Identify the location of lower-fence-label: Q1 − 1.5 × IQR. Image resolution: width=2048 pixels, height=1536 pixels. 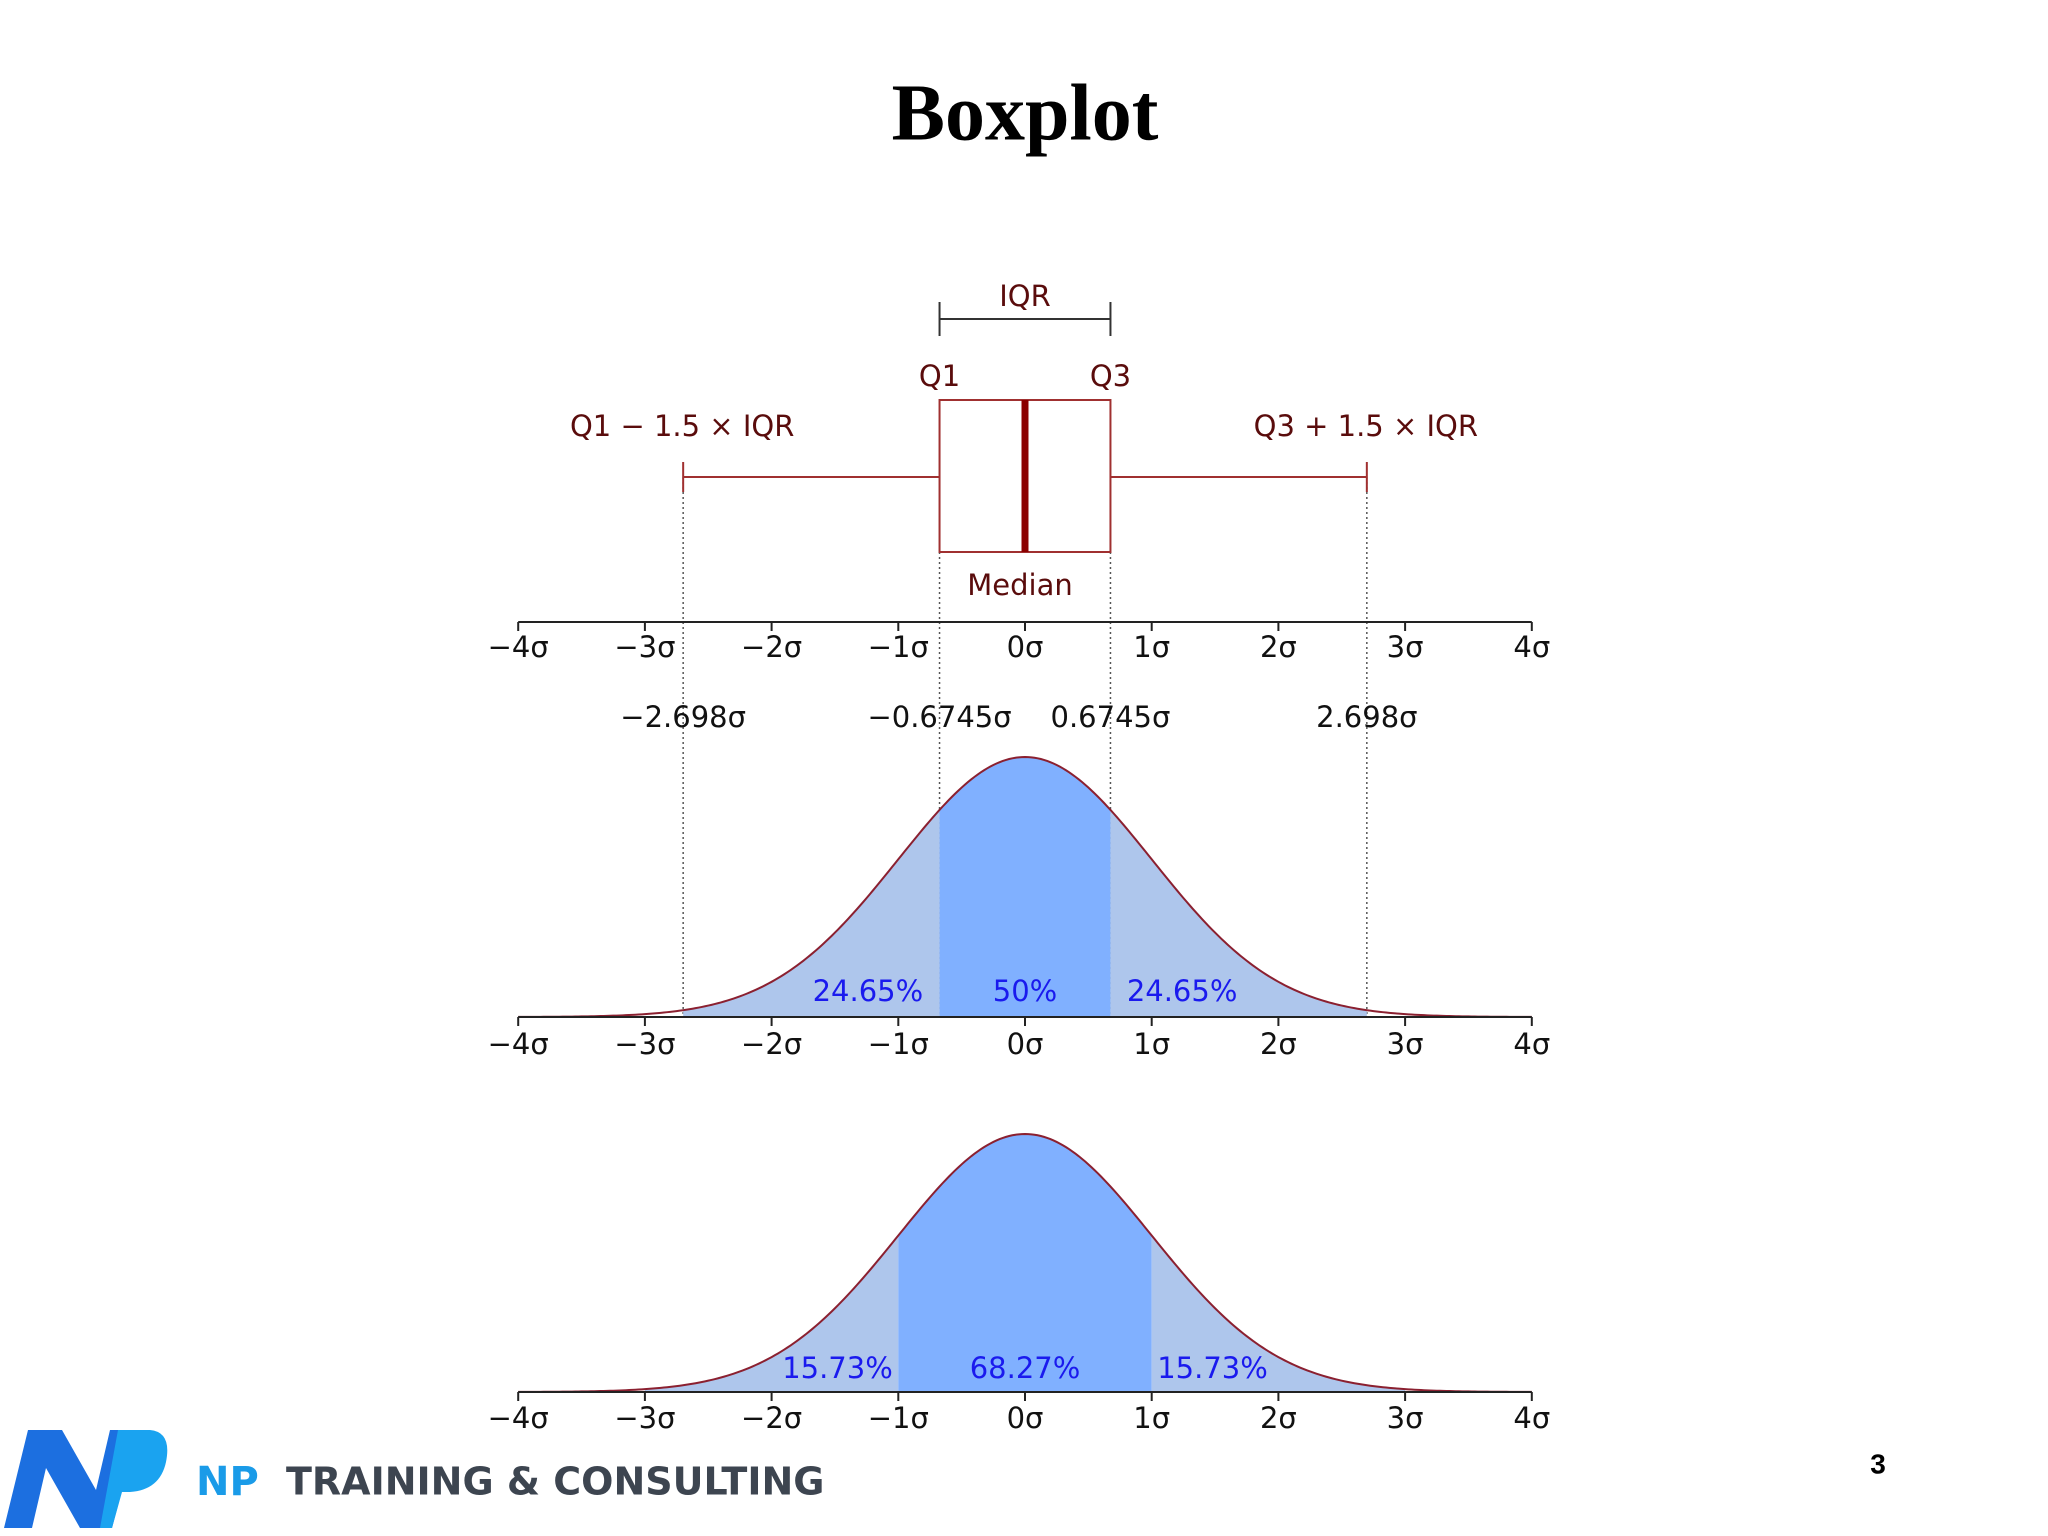
(682, 426).